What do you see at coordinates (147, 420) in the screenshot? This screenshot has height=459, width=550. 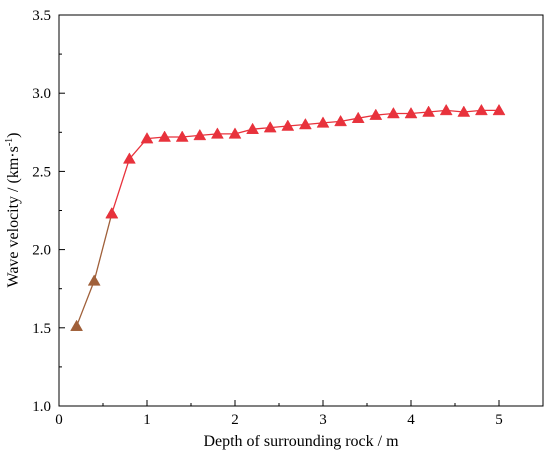 I see `x-tick-label: 1` at bounding box center [147, 420].